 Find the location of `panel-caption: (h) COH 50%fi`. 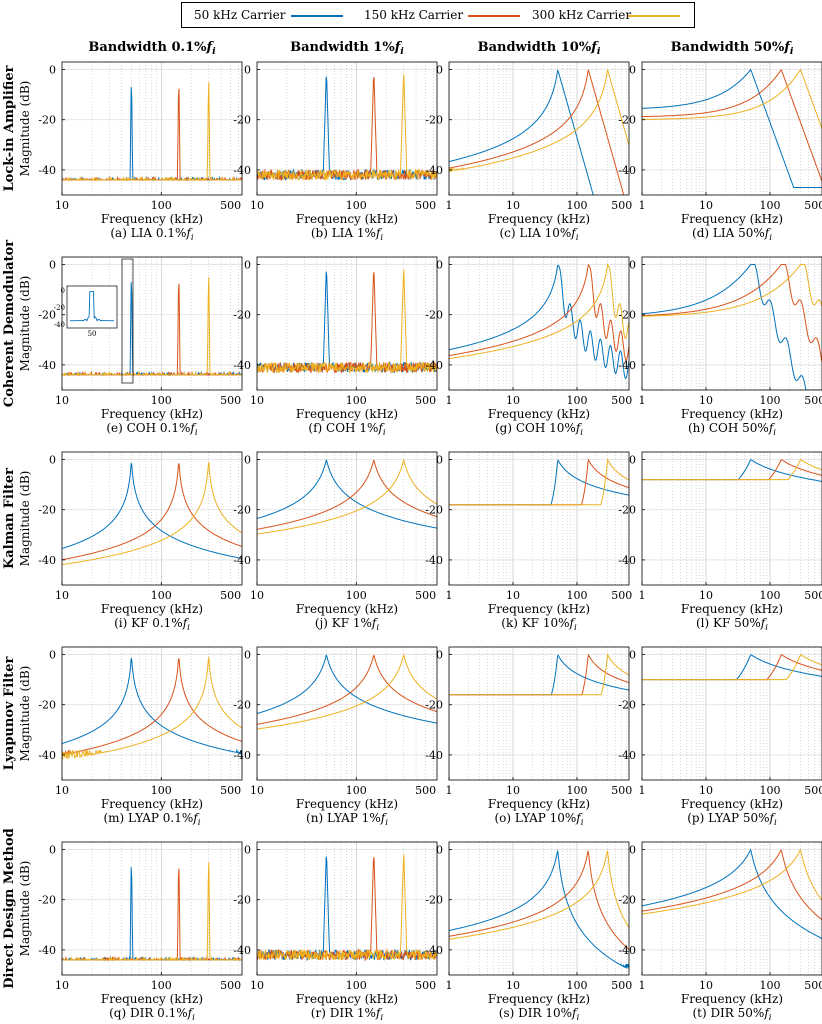

panel-caption: (h) COH 50%fi is located at coordinates (732, 429).